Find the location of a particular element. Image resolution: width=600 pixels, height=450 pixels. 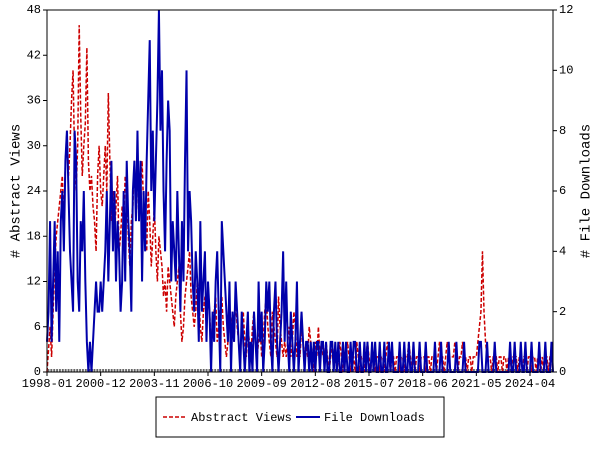

y2-tick-label: 2 is located at coordinates (562, 312).